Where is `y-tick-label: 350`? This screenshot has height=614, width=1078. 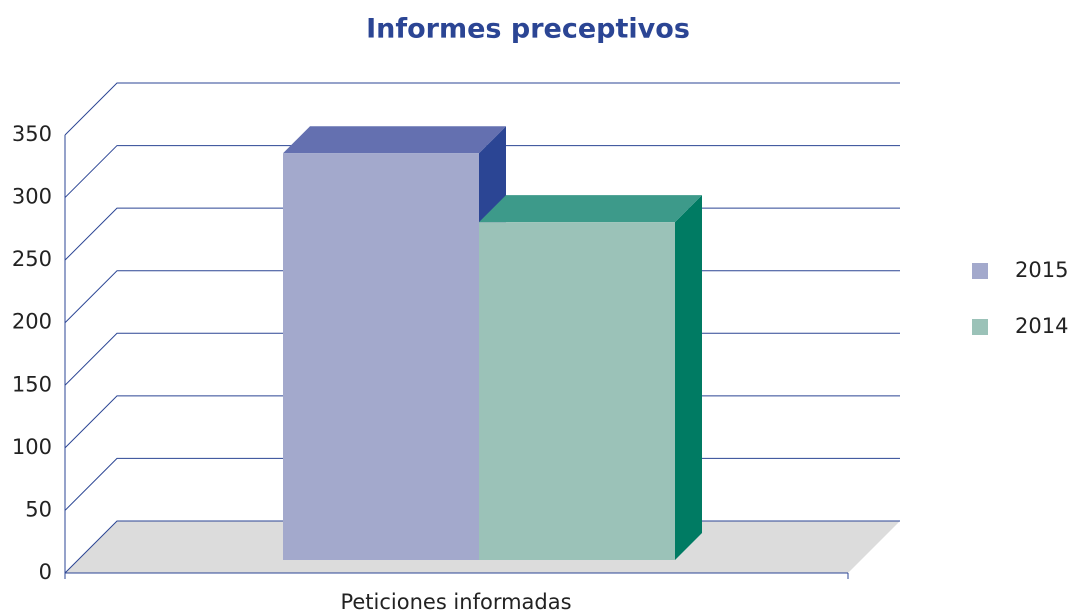
y-tick-label: 350 is located at coordinates (32, 134).